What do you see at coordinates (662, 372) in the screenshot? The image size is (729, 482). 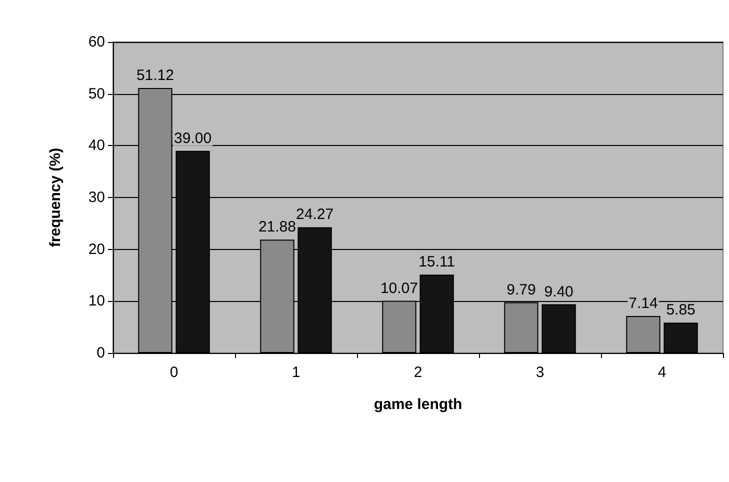 I see `x-tick-label: 4` at bounding box center [662, 372].